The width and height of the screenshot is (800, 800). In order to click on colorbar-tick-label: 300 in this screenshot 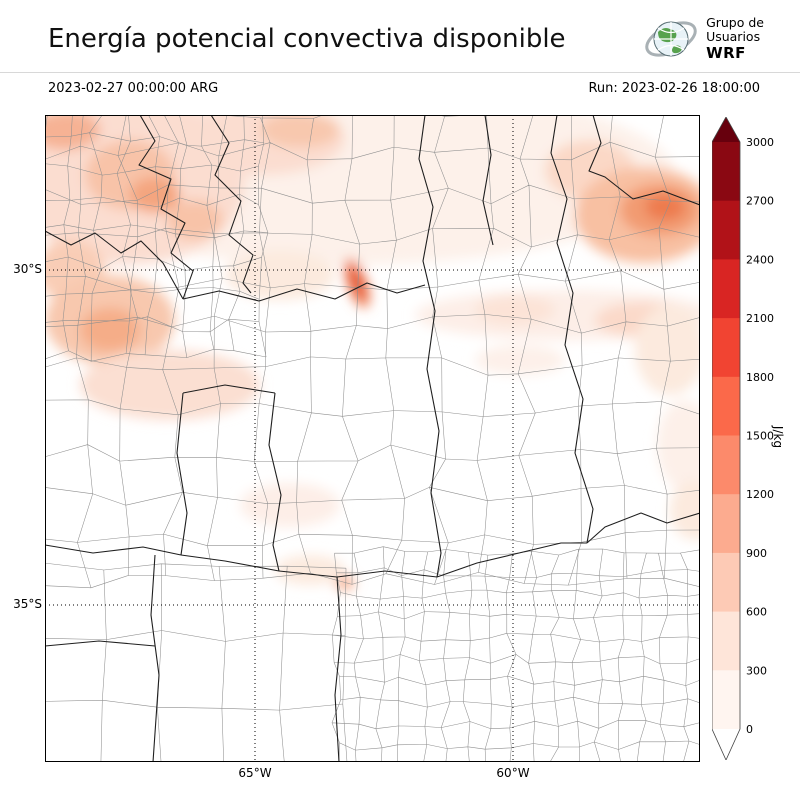, I will do `click(756, 670)`.